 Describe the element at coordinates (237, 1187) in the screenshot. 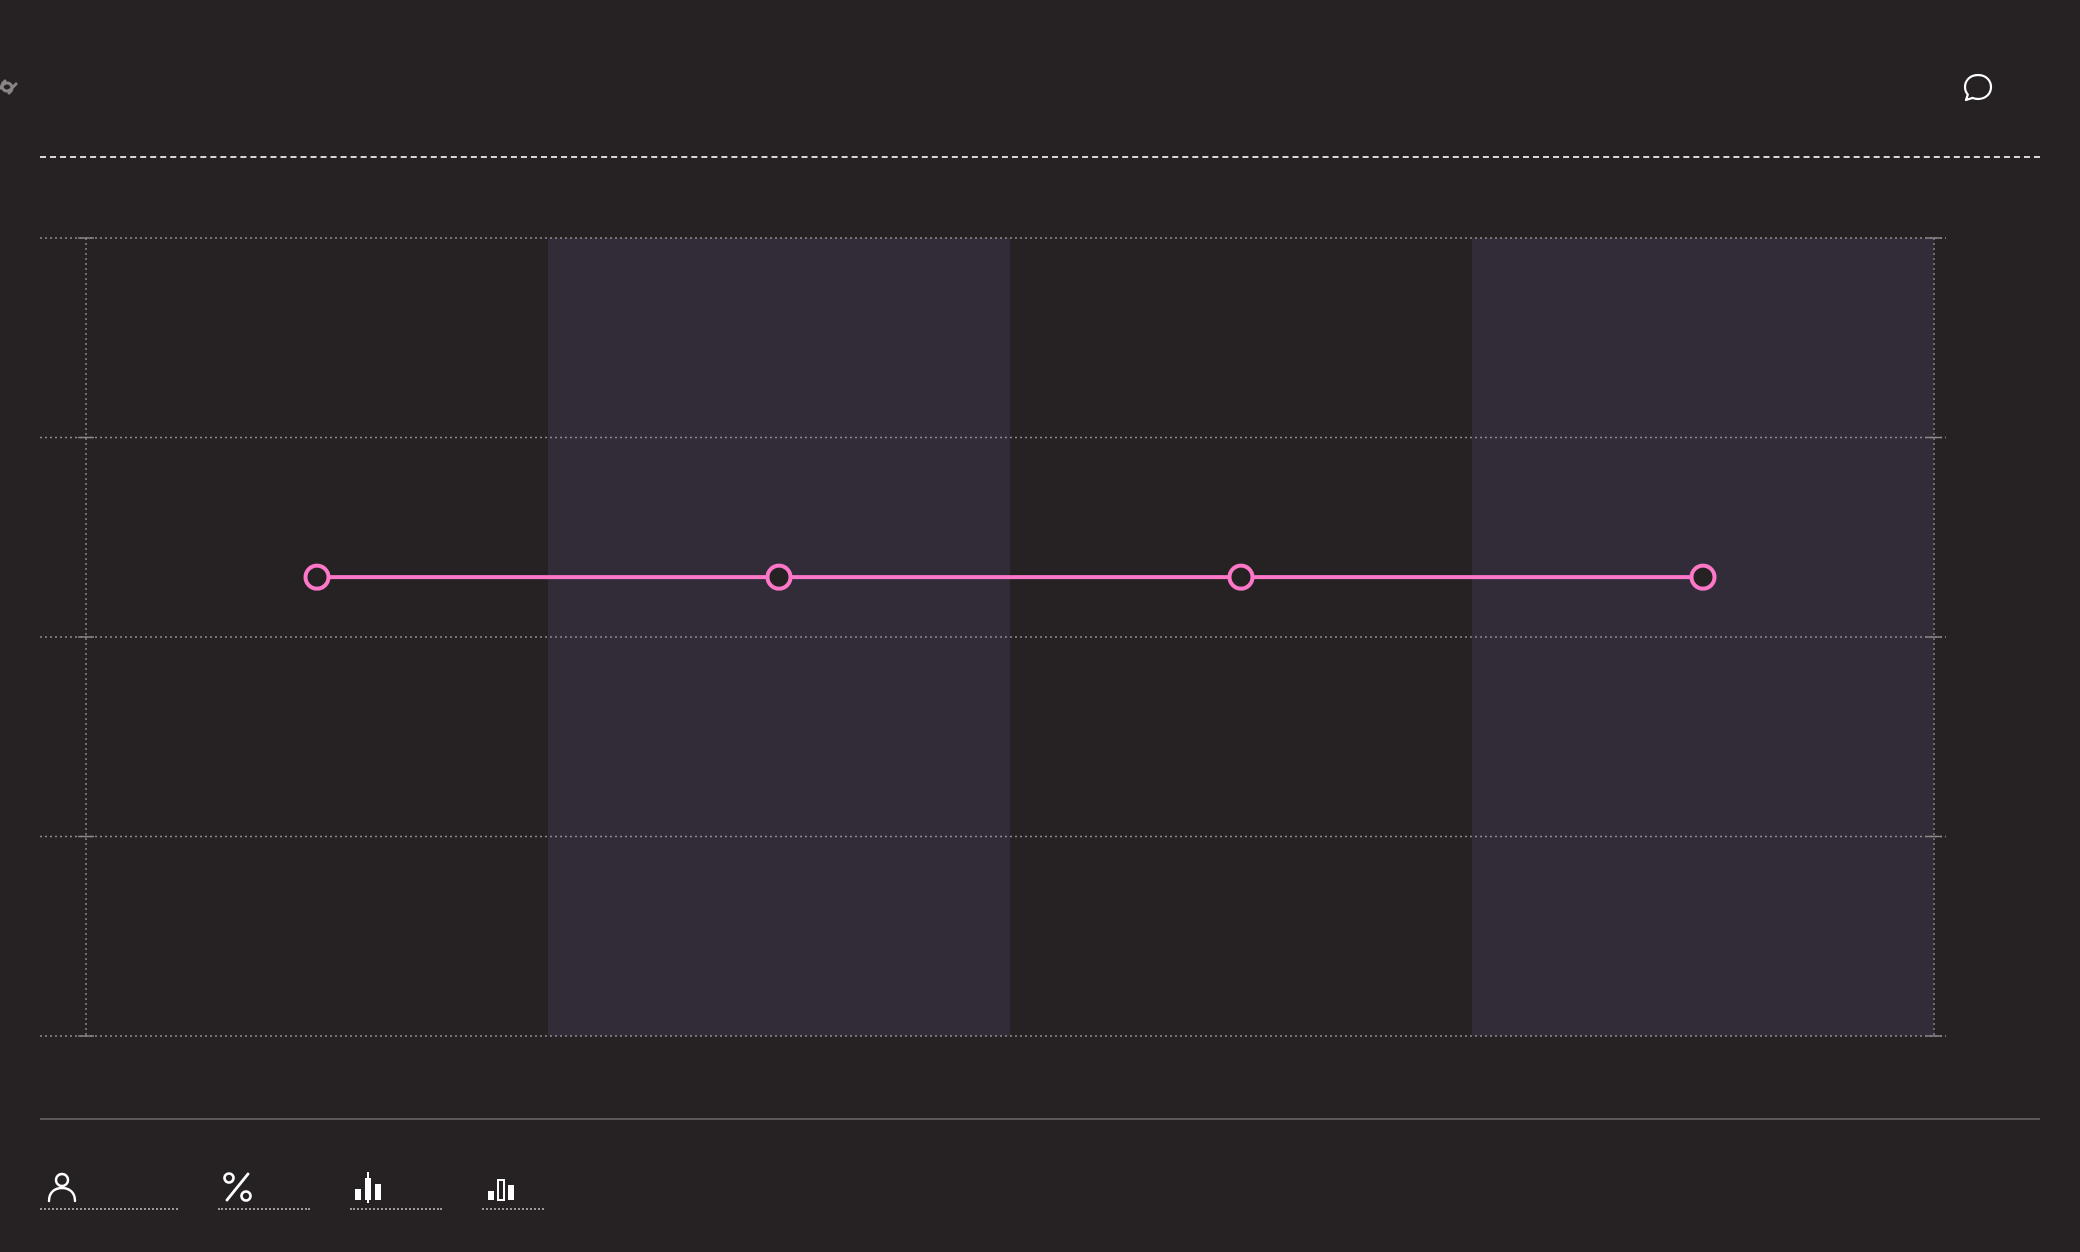

I see `percent-icon` at that location.